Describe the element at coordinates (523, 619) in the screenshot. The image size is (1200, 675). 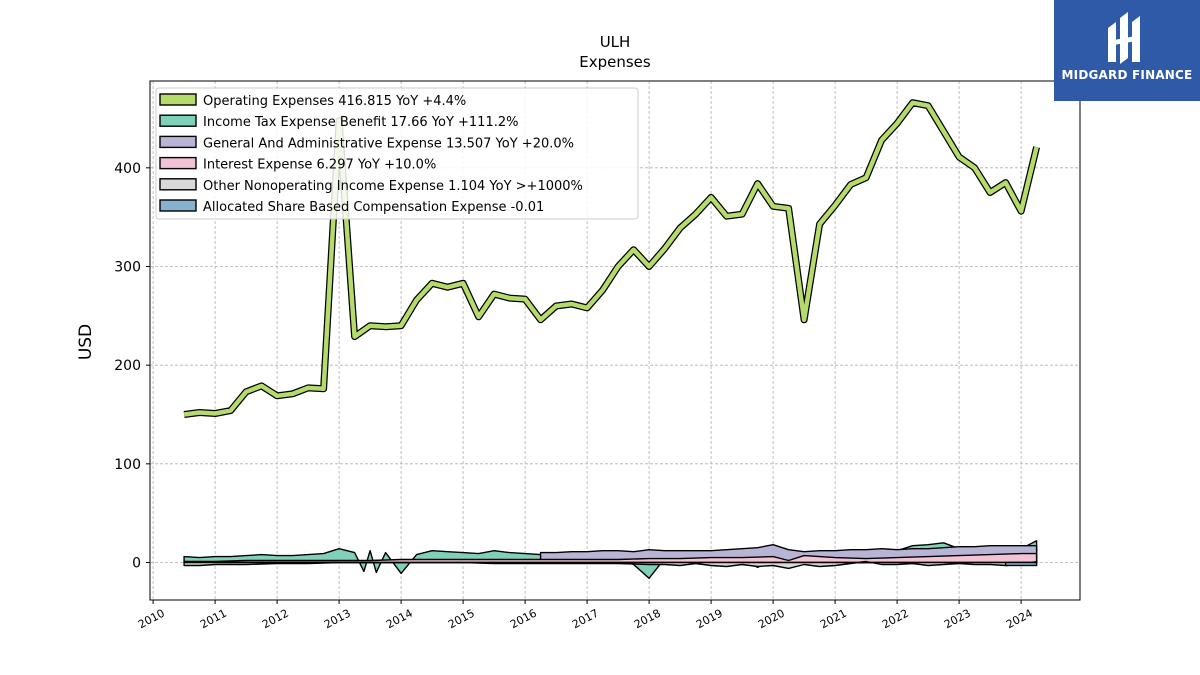
I see `x-tick-label: 2016` at that location.